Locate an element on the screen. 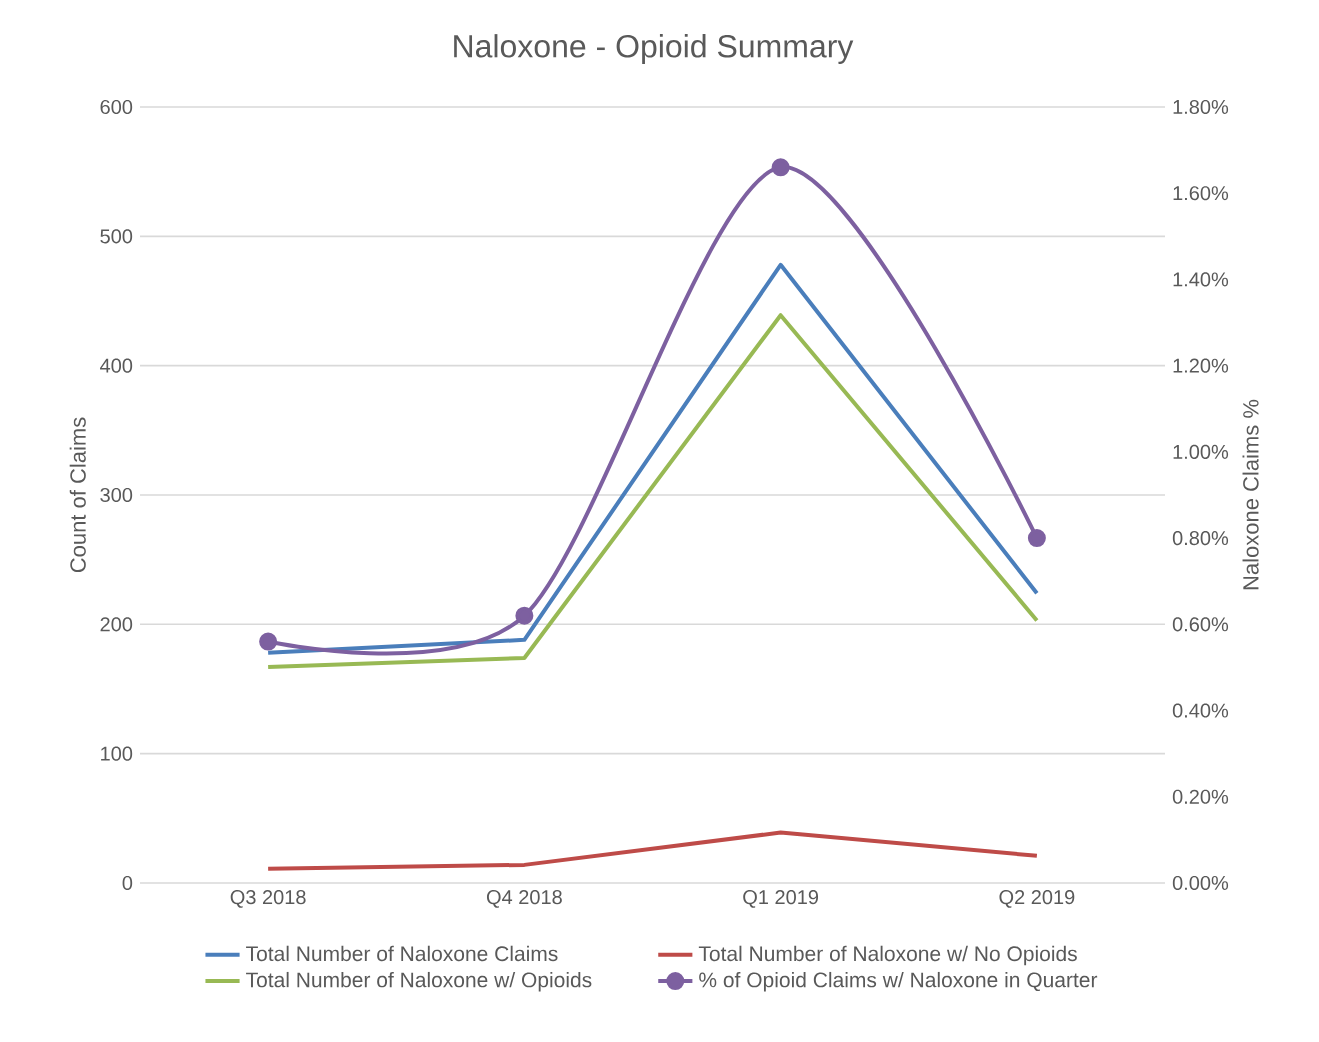 The image size is (1319, 1042). y2-tick-label: 0.20% is located at coordinates (1200, 796).